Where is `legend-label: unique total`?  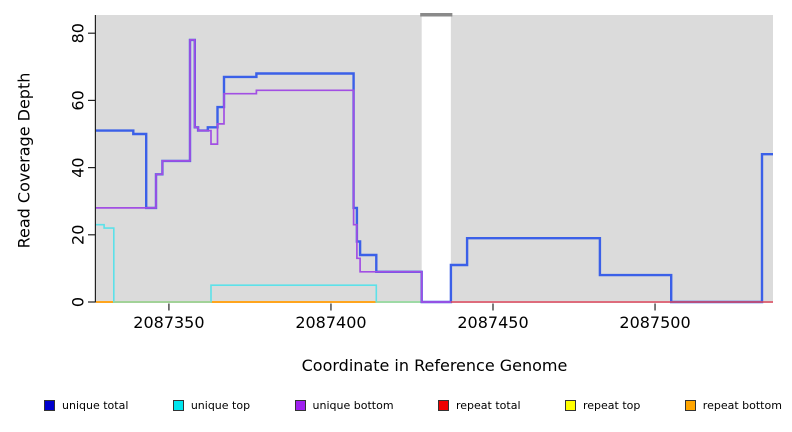 legend-label: unique total is located at coordinates (95, 405).